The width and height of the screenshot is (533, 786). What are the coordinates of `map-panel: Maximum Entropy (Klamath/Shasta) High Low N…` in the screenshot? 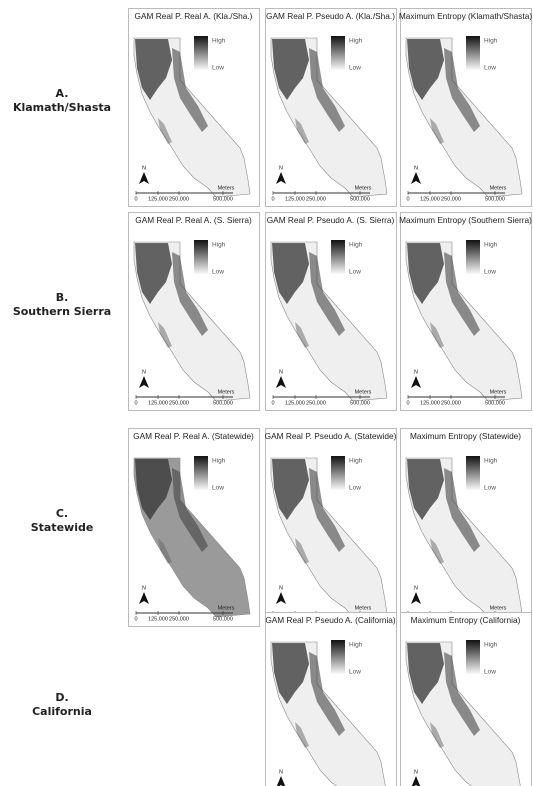 It's located at (465, 107).